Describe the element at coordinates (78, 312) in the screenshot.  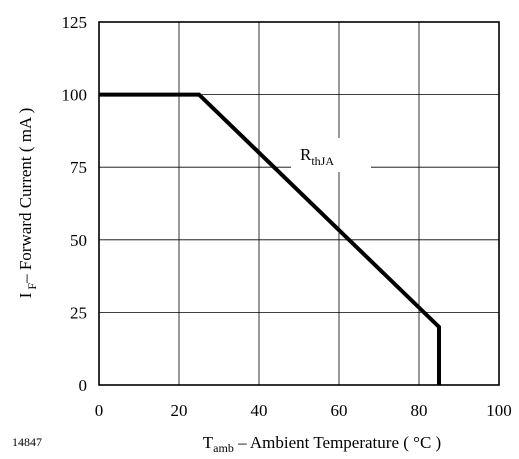
I see `y-tick-label: 25` at that location.